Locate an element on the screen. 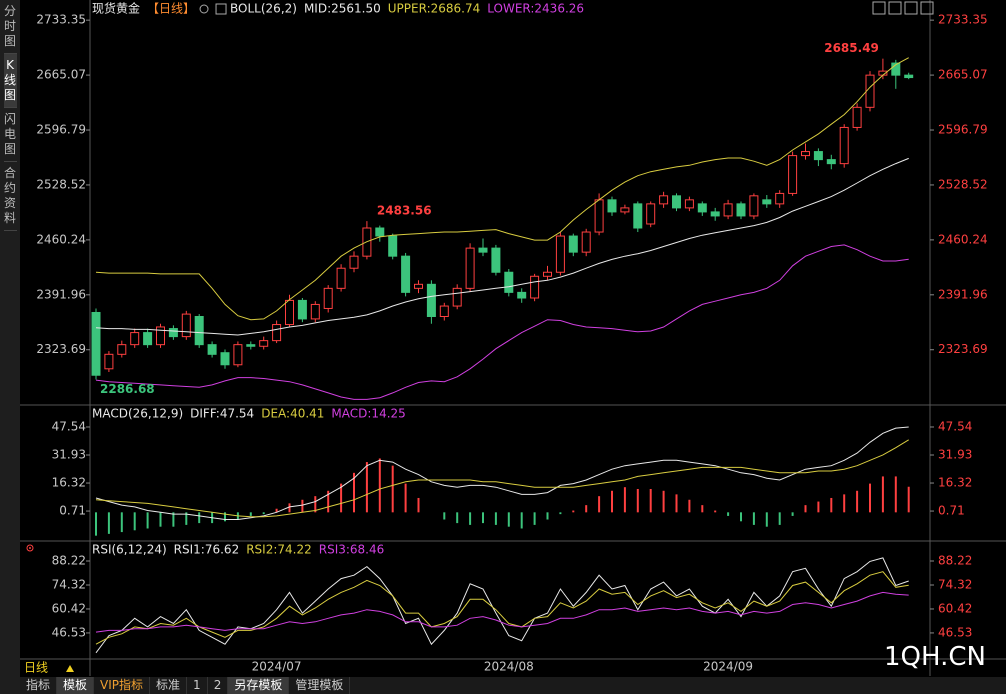 The image size is (1006, 694). sidebar-tab: 分时图 is located at coordinates (10, 27).